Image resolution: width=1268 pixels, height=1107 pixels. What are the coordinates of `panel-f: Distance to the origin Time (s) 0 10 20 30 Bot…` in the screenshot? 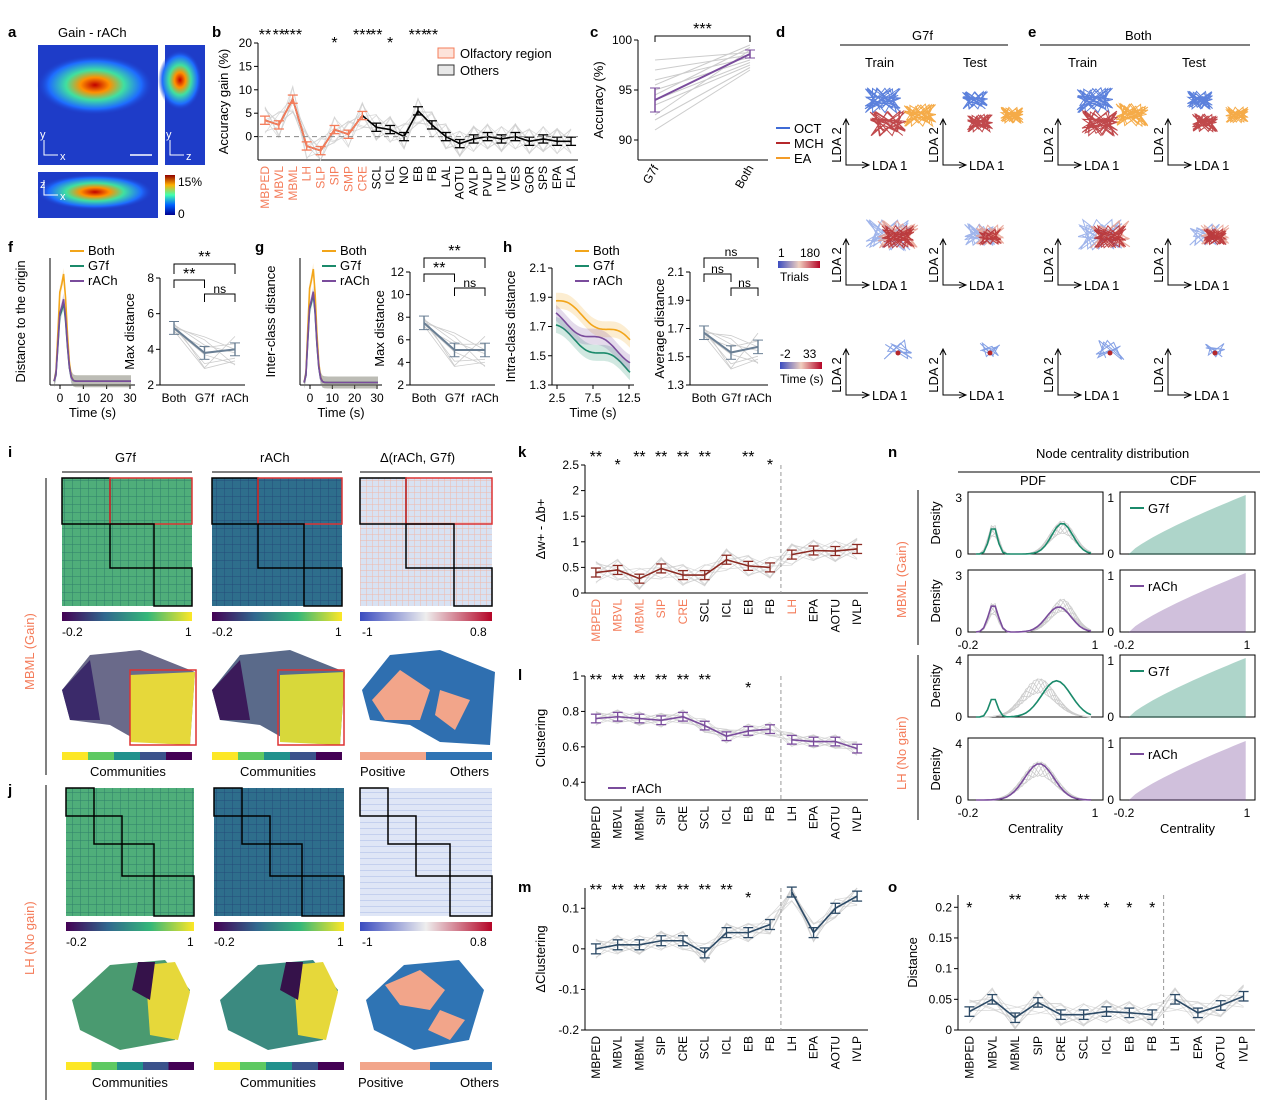 It's located at (131, 331).